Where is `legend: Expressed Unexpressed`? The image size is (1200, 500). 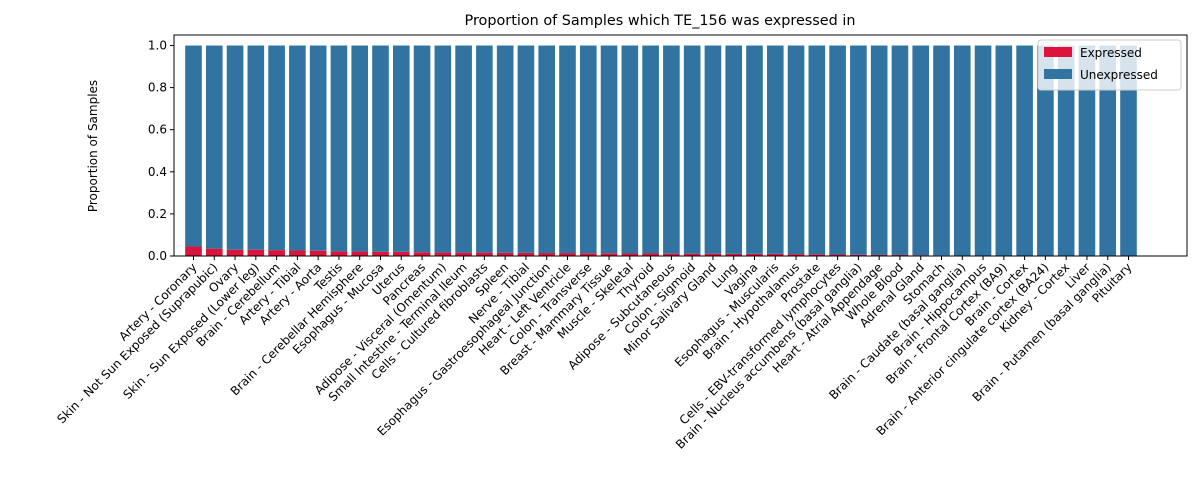
legend: Expressed Unexpressed is located at coordinates (1109, 65).